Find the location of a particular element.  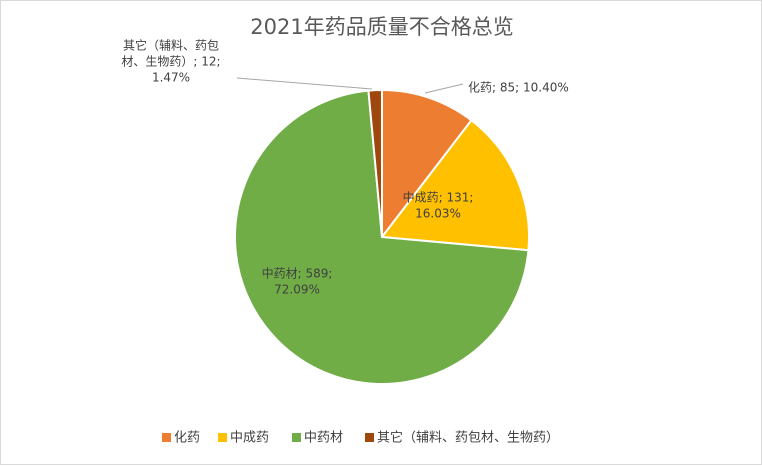

data-label-2-line-0: 中药材; 589; is located at coordinates (297, 273).